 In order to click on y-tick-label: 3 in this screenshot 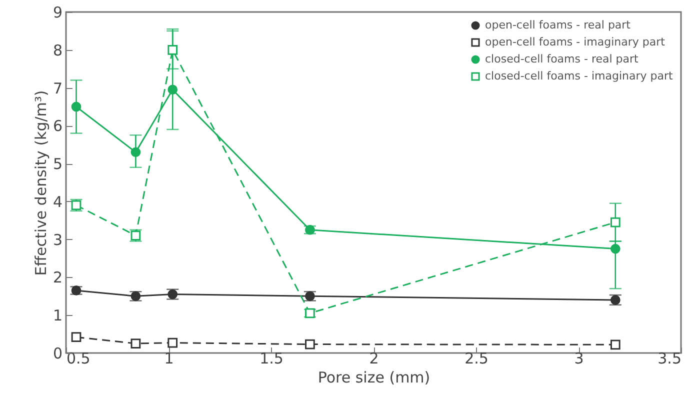, I will do `click(57, 239)`.